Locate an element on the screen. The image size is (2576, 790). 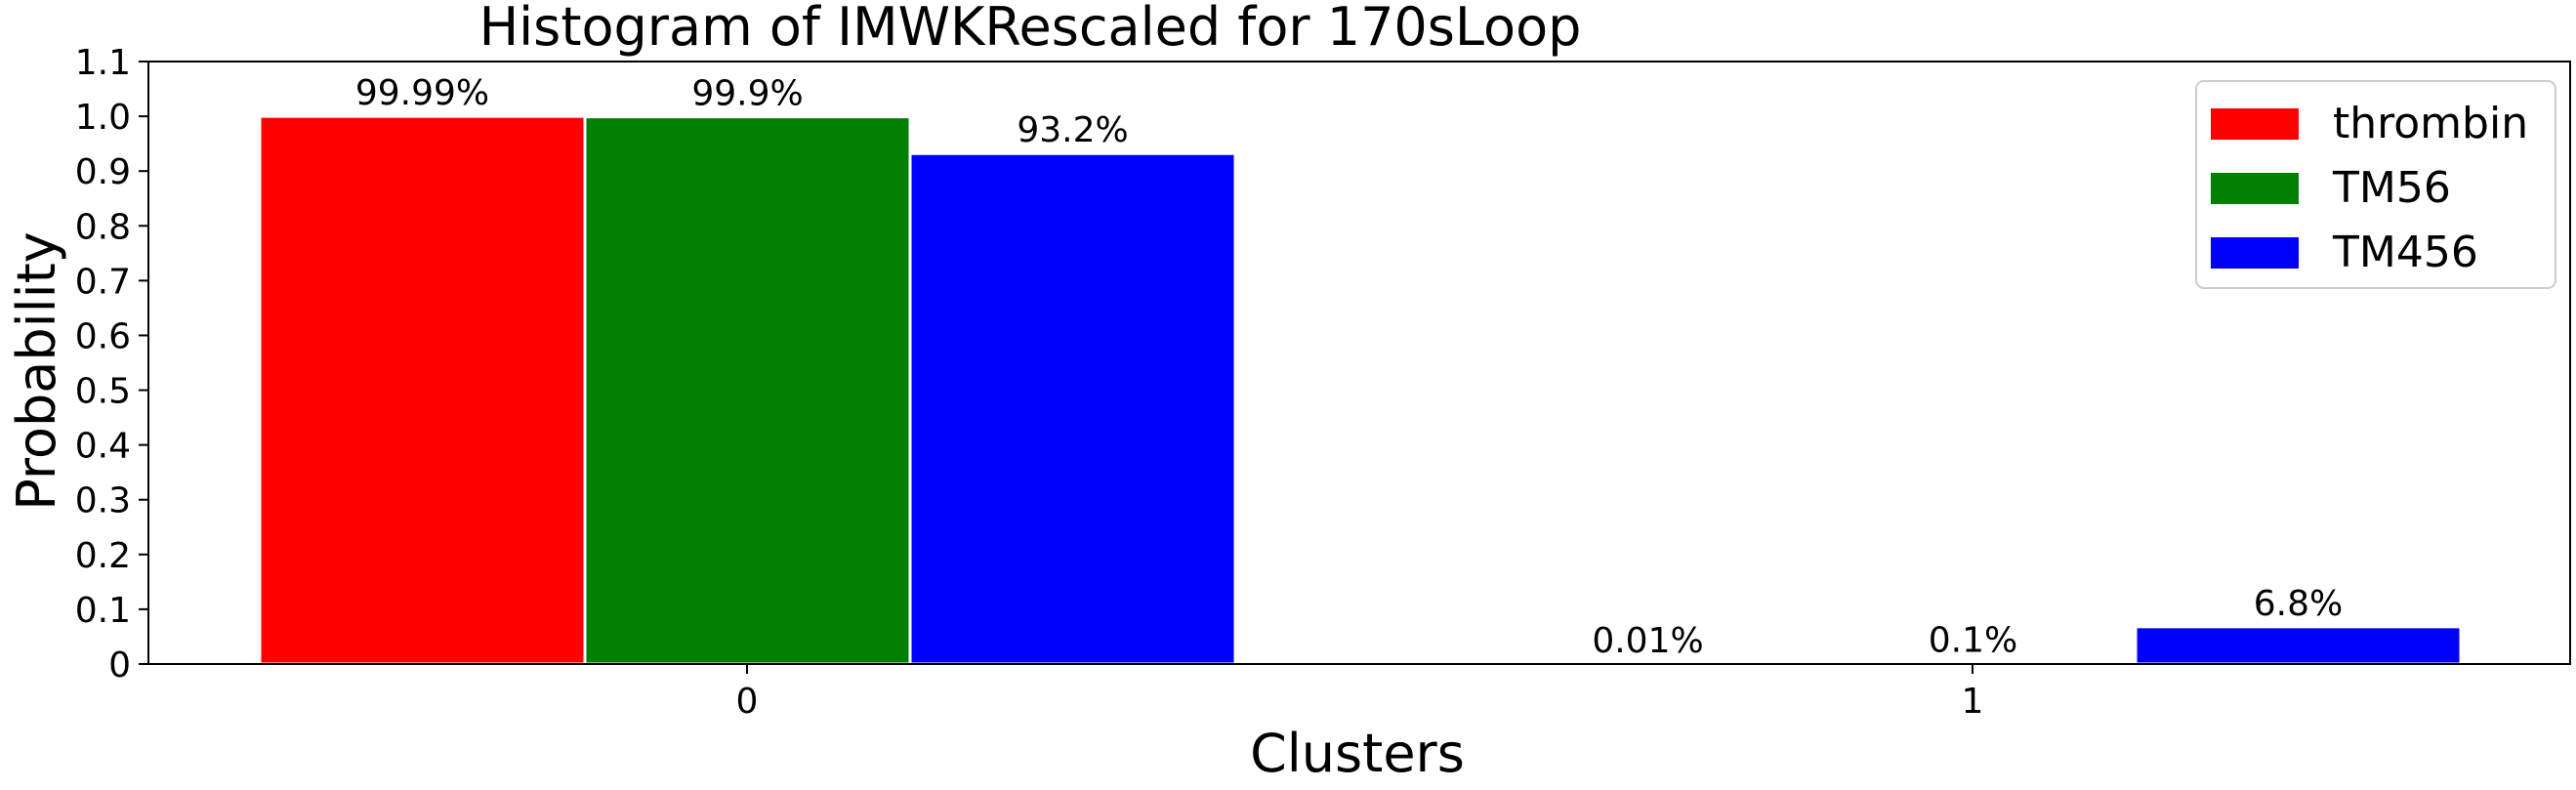
data-label: 93.2% is located at coordinates (1073, 130).